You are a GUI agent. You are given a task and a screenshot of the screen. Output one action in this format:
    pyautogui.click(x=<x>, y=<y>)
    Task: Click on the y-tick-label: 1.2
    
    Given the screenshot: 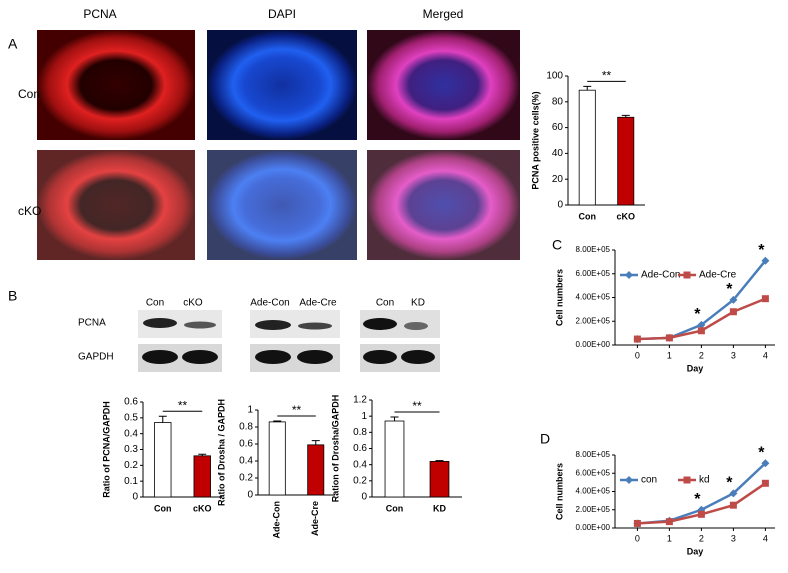 What is the action you would take?
    pyautogui.click(x=360, y=400)
    